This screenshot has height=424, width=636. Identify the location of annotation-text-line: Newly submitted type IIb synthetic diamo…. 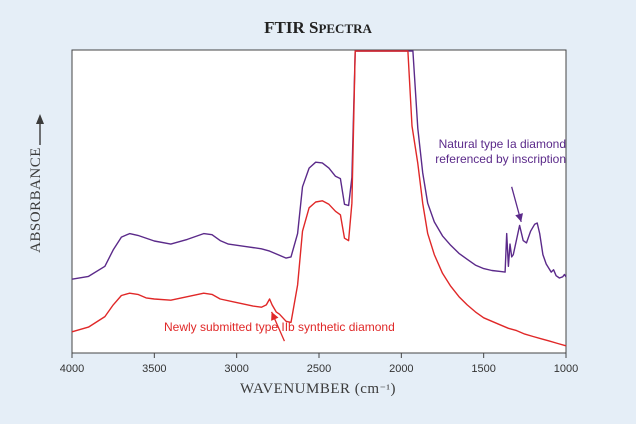
(279, 327).